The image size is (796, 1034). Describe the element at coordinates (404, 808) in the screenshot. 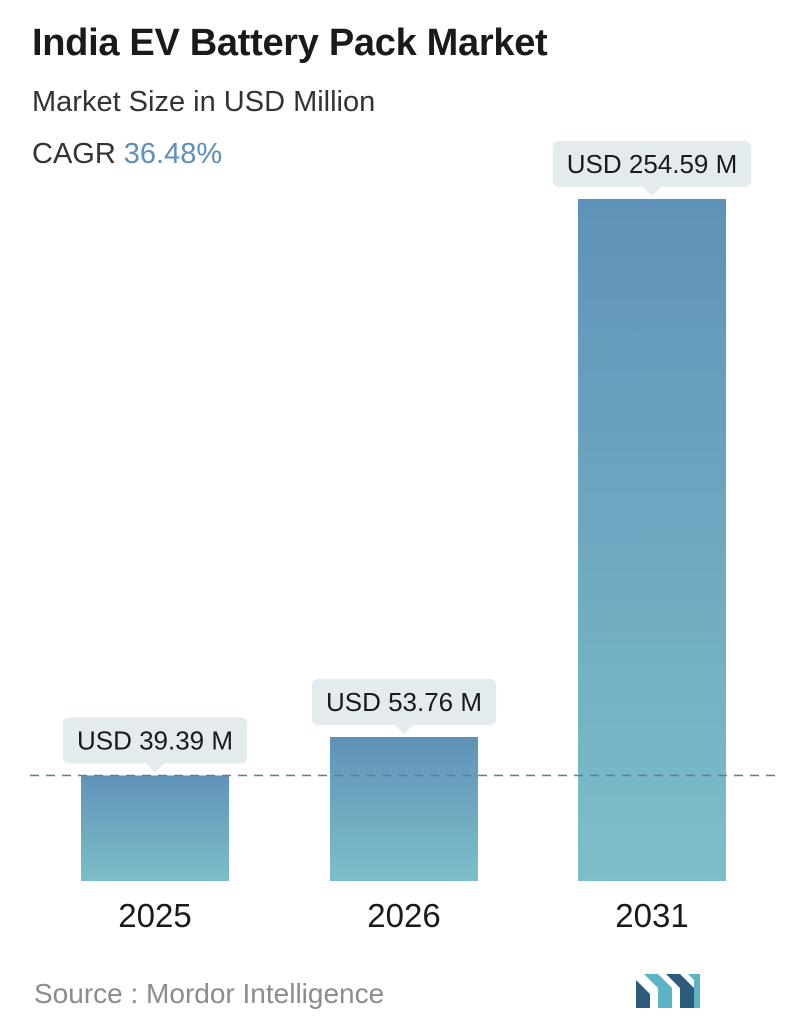

I see `bar-2026` at that location.